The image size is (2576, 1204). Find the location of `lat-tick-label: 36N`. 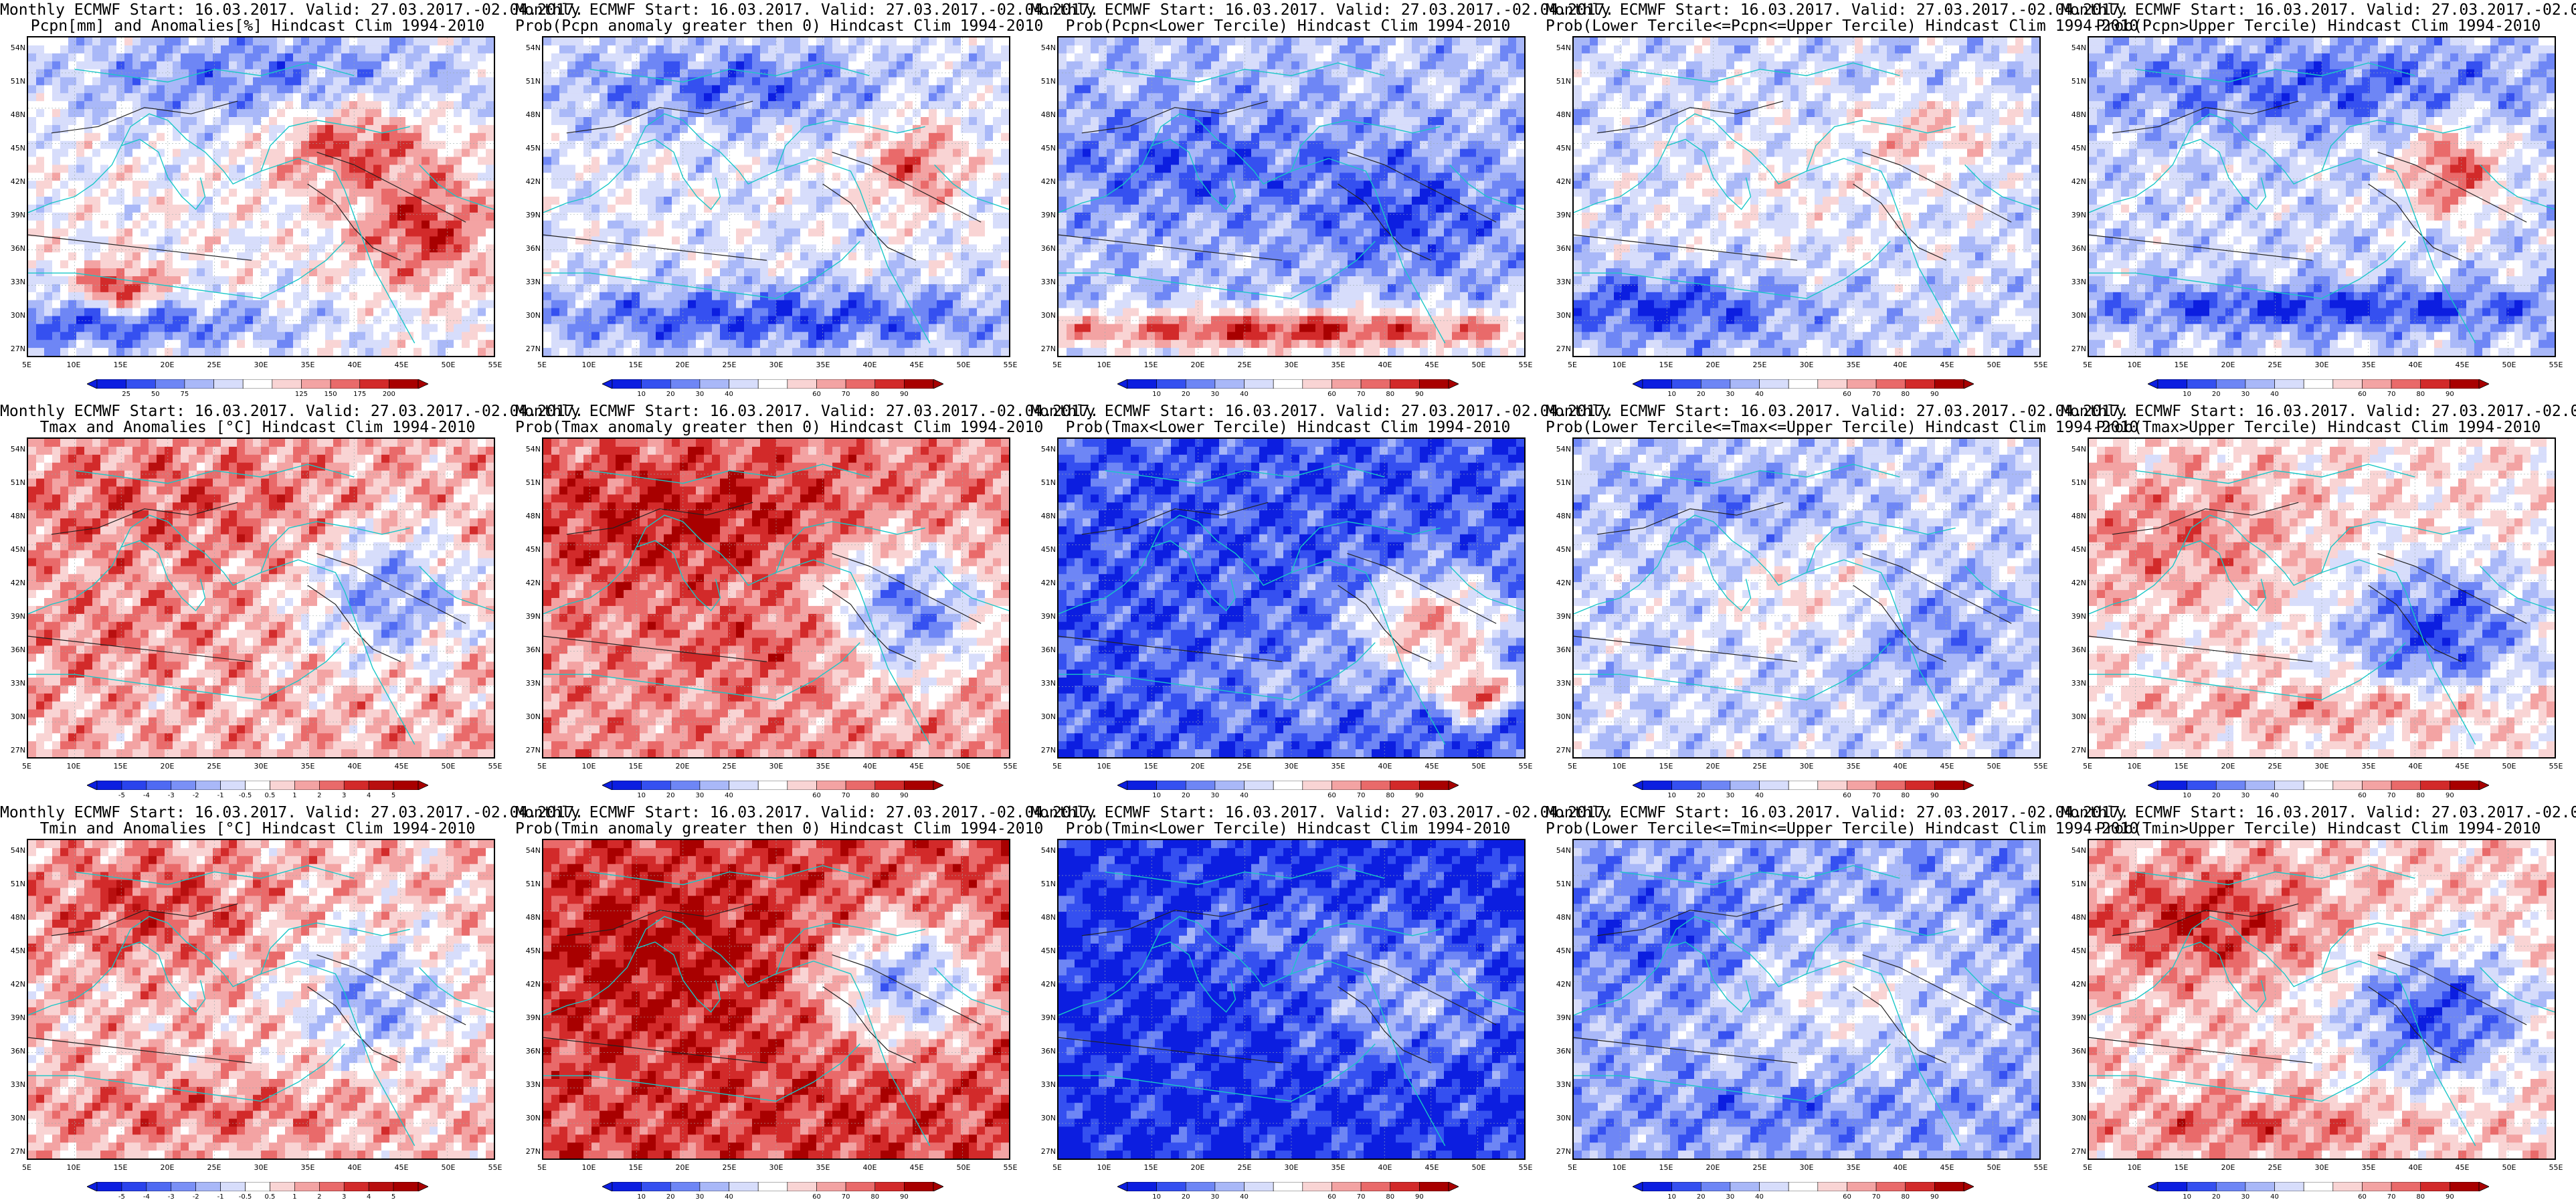

lat-tick-label: 36N is located at coordinates (15, 249).